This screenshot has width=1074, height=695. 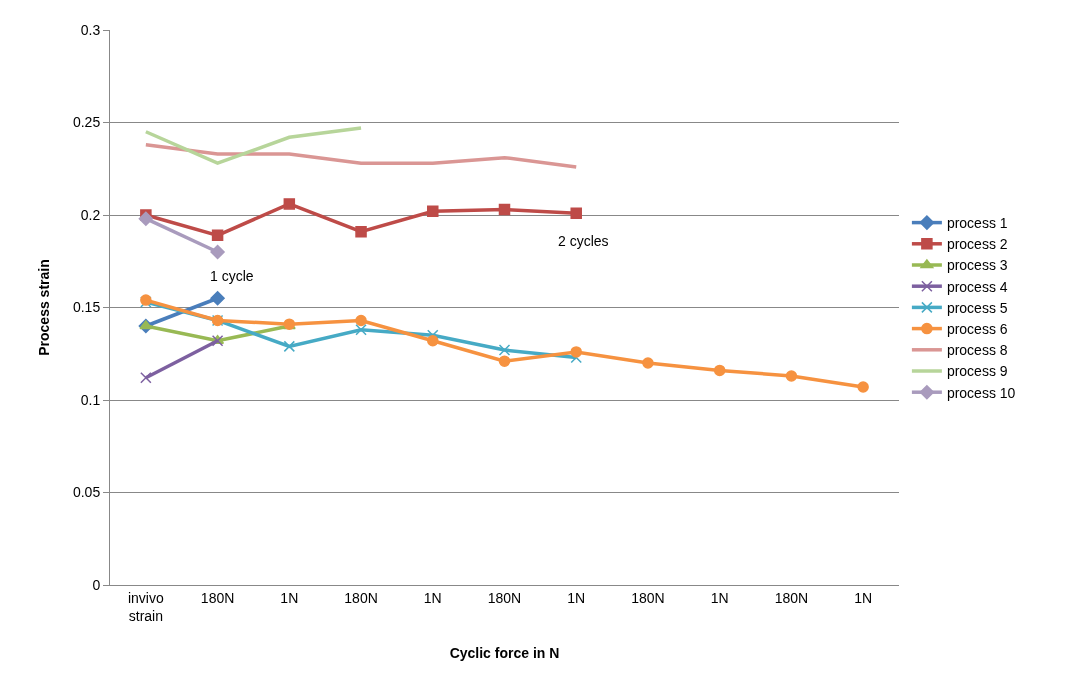 What do you see at coordinates (977, 350) in the screenshot?
I see `legend-label: process 8` at bounding box center [977, 350].